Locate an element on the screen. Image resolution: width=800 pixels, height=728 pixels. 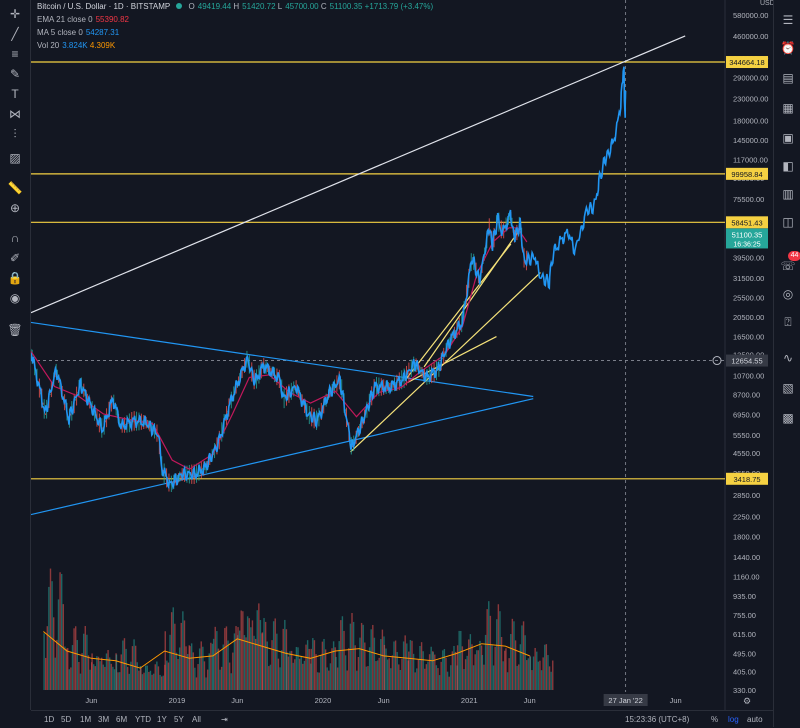
symbol-title: Bitcoin / U.S. Dollar · 1D · BITSTAMP is located at coordinates (104, 6).